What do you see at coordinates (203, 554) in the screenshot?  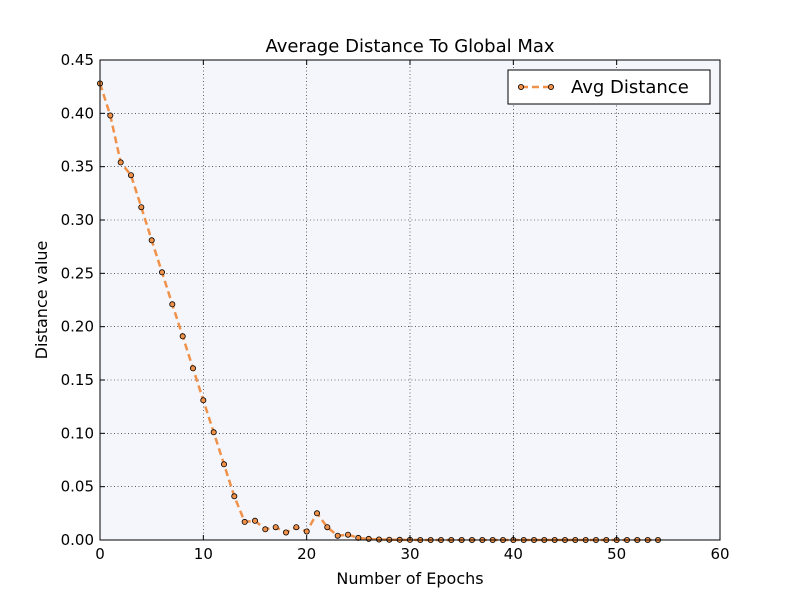 I see `x-tick-label: 10` at bounding box center [203, 554].